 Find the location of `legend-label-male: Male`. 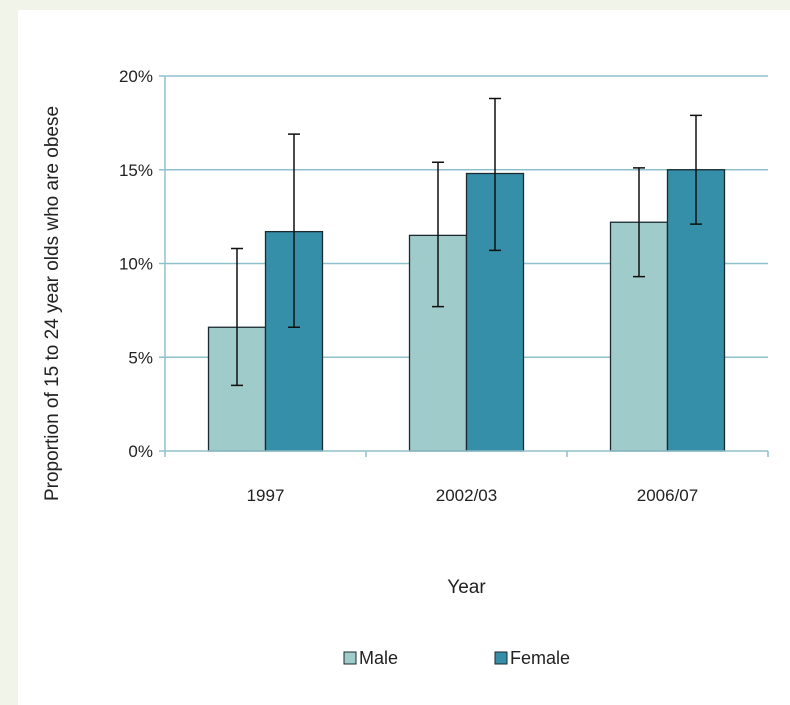

legend-label-male: Male is located at coordinates (378, 658).